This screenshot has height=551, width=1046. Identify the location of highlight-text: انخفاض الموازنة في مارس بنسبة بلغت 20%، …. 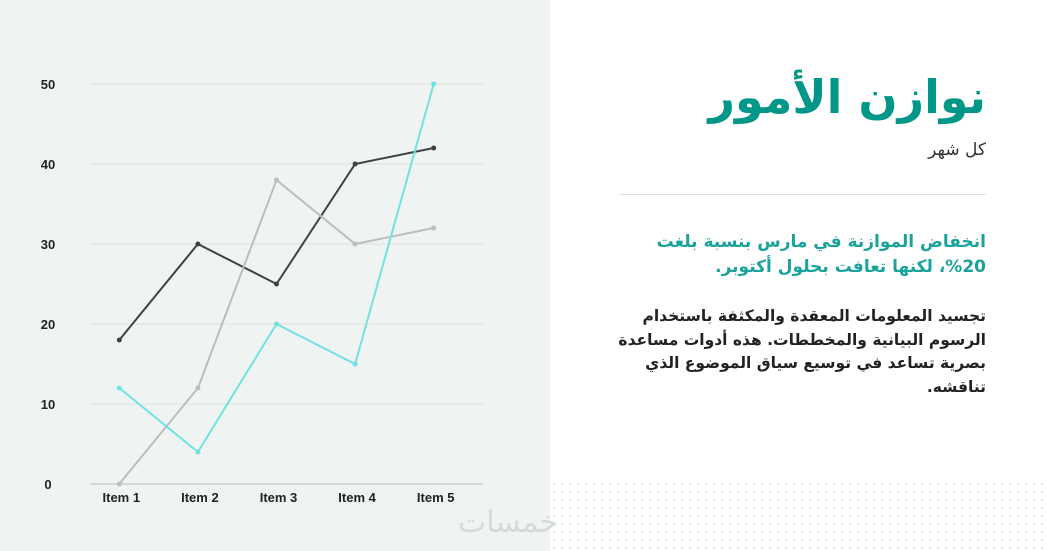
(821, 254).